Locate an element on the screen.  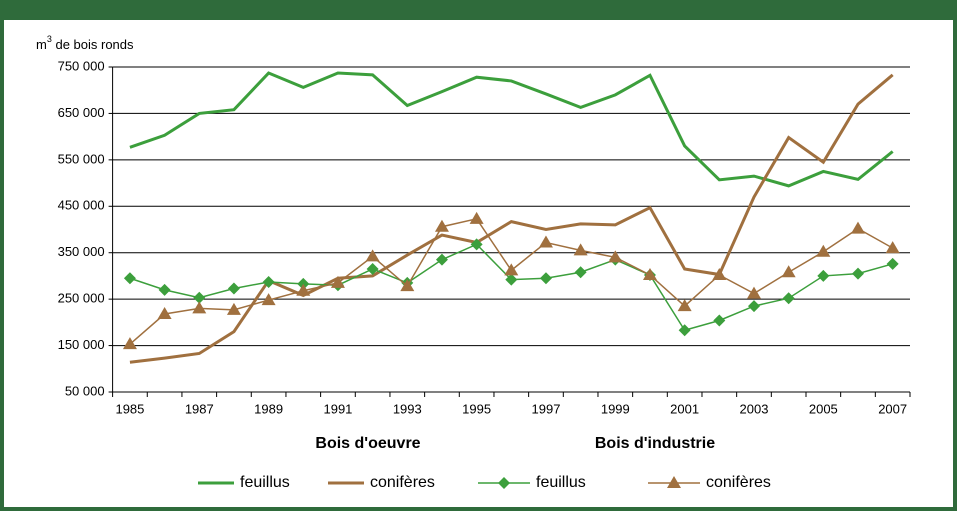
x-tick-label: 1997 is located at coordinates (546, 408).